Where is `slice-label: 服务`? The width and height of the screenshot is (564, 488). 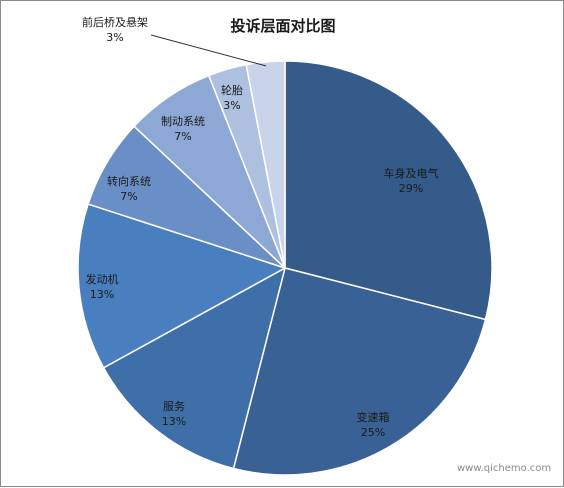
slice-label: 服务 is located at coordinates (174, 406).